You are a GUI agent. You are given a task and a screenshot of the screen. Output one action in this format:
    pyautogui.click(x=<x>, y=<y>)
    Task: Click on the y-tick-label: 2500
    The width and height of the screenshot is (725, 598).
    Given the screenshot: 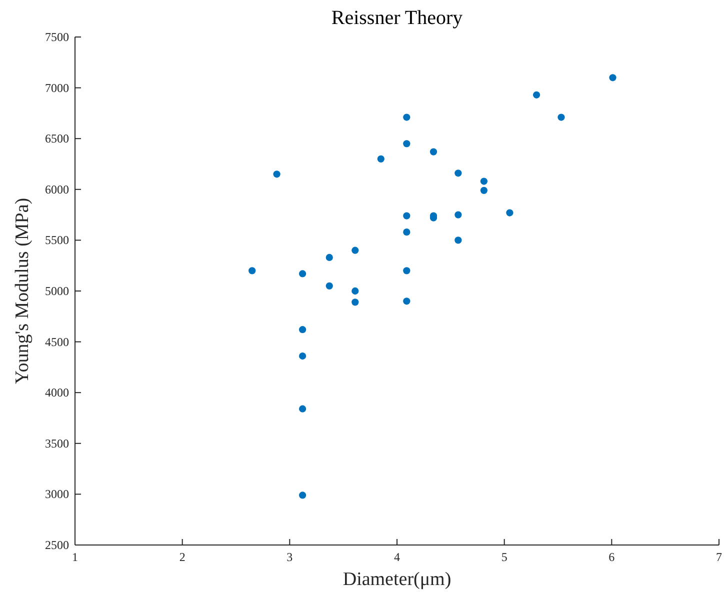 What is the action you would take?
    pyautogui.click(x=57, y=545)
    